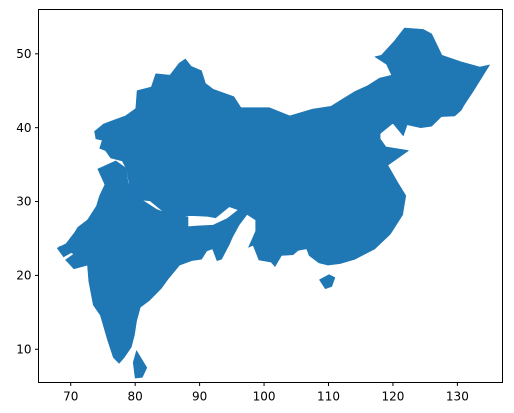  Describe the element at coordinates (328, 397) in the screenshot. I see `x-tick-label: 110` at that location.